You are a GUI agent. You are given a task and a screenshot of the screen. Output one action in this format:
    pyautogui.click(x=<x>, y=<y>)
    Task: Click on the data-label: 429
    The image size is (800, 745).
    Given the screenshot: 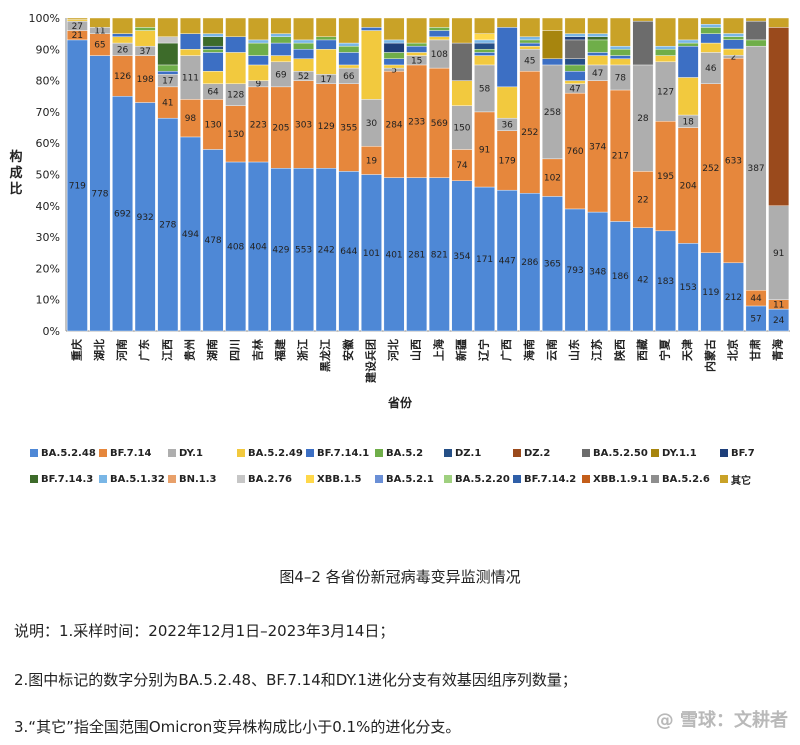 What is the action you would take?
    pyautogui.click(x=280, y=251)
    